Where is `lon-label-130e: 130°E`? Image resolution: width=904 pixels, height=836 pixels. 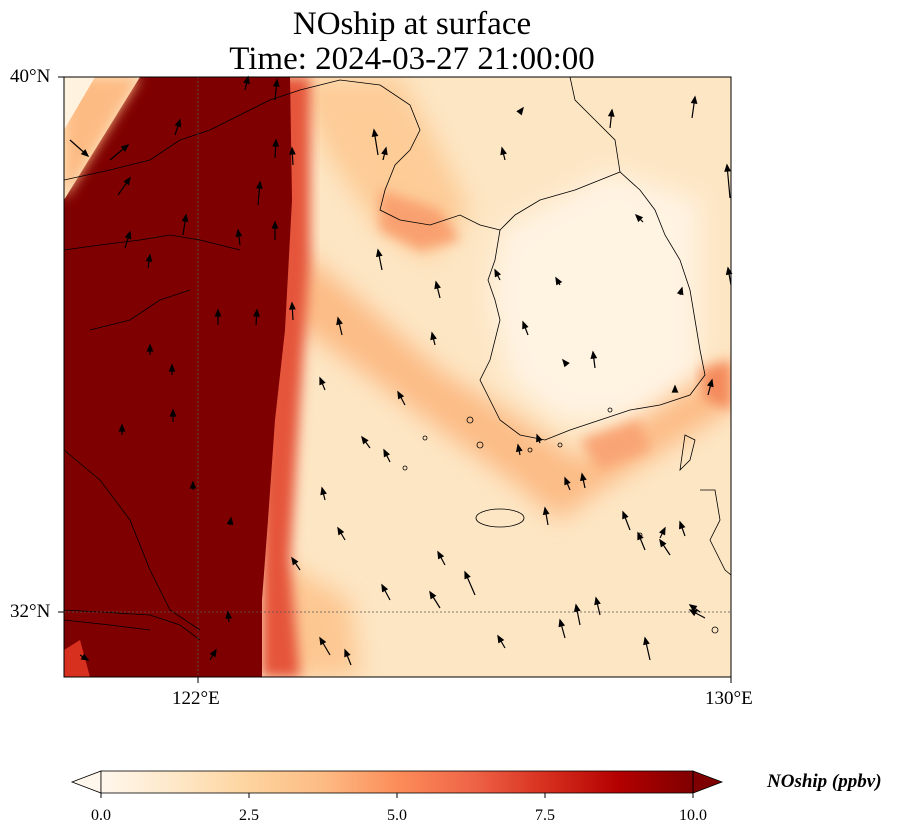 lon-label-130e: 130°E is located at coordinates (729, 698).